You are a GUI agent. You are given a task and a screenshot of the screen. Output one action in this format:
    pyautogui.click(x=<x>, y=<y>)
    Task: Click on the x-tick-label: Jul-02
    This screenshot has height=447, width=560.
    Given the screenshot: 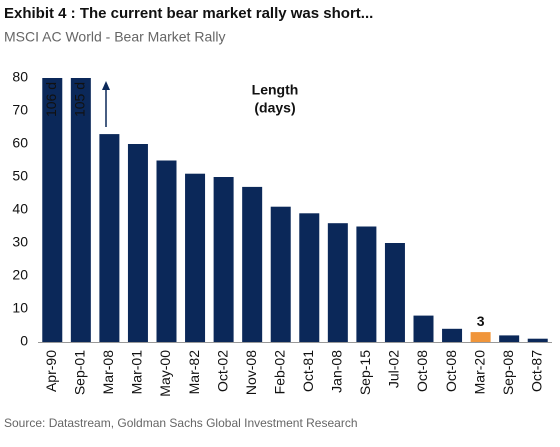 What is the action you would take?
    pyautogui.click(x=394, y=369)
    